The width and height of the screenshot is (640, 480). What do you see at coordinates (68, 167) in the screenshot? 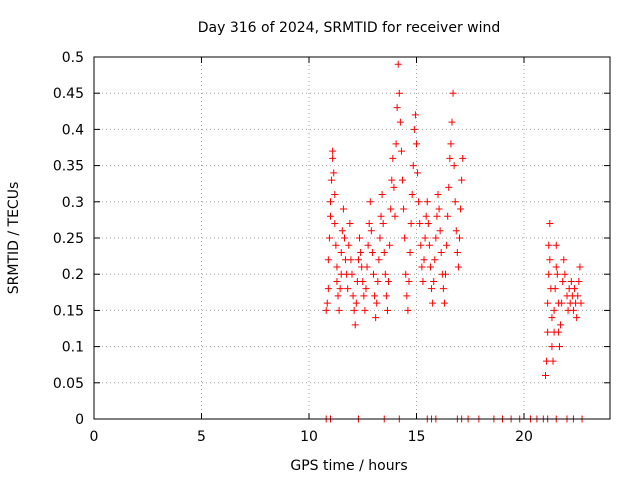
I see `y-tick-label: 0.35` at bounding box center [68, 167].